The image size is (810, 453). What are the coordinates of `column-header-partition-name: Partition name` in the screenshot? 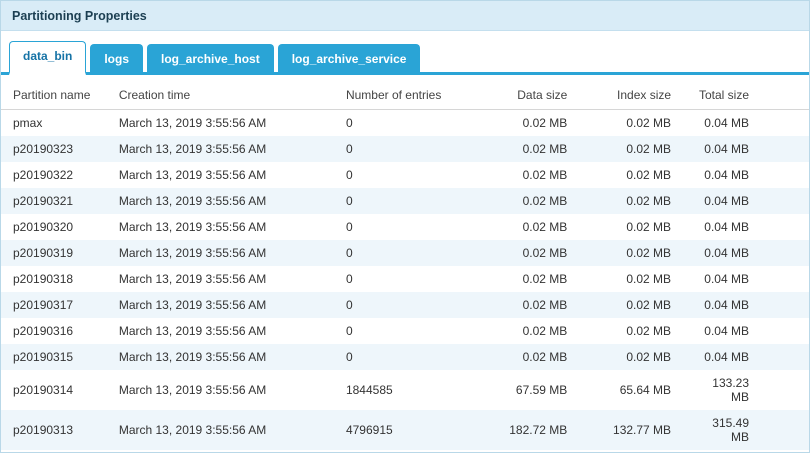 It's located at (57, 95).